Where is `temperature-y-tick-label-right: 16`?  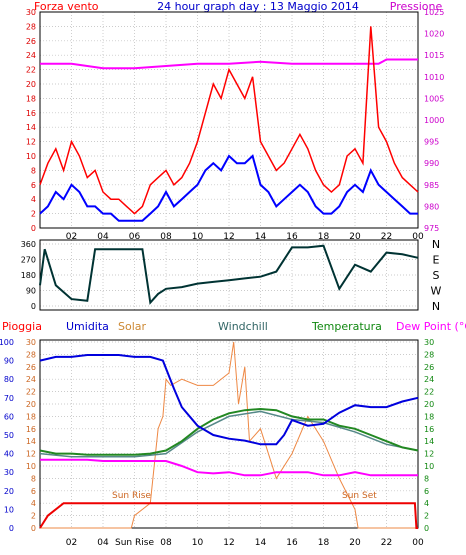
temperature-y-tick-label-right: 16 is located at coordinates (429, 429).